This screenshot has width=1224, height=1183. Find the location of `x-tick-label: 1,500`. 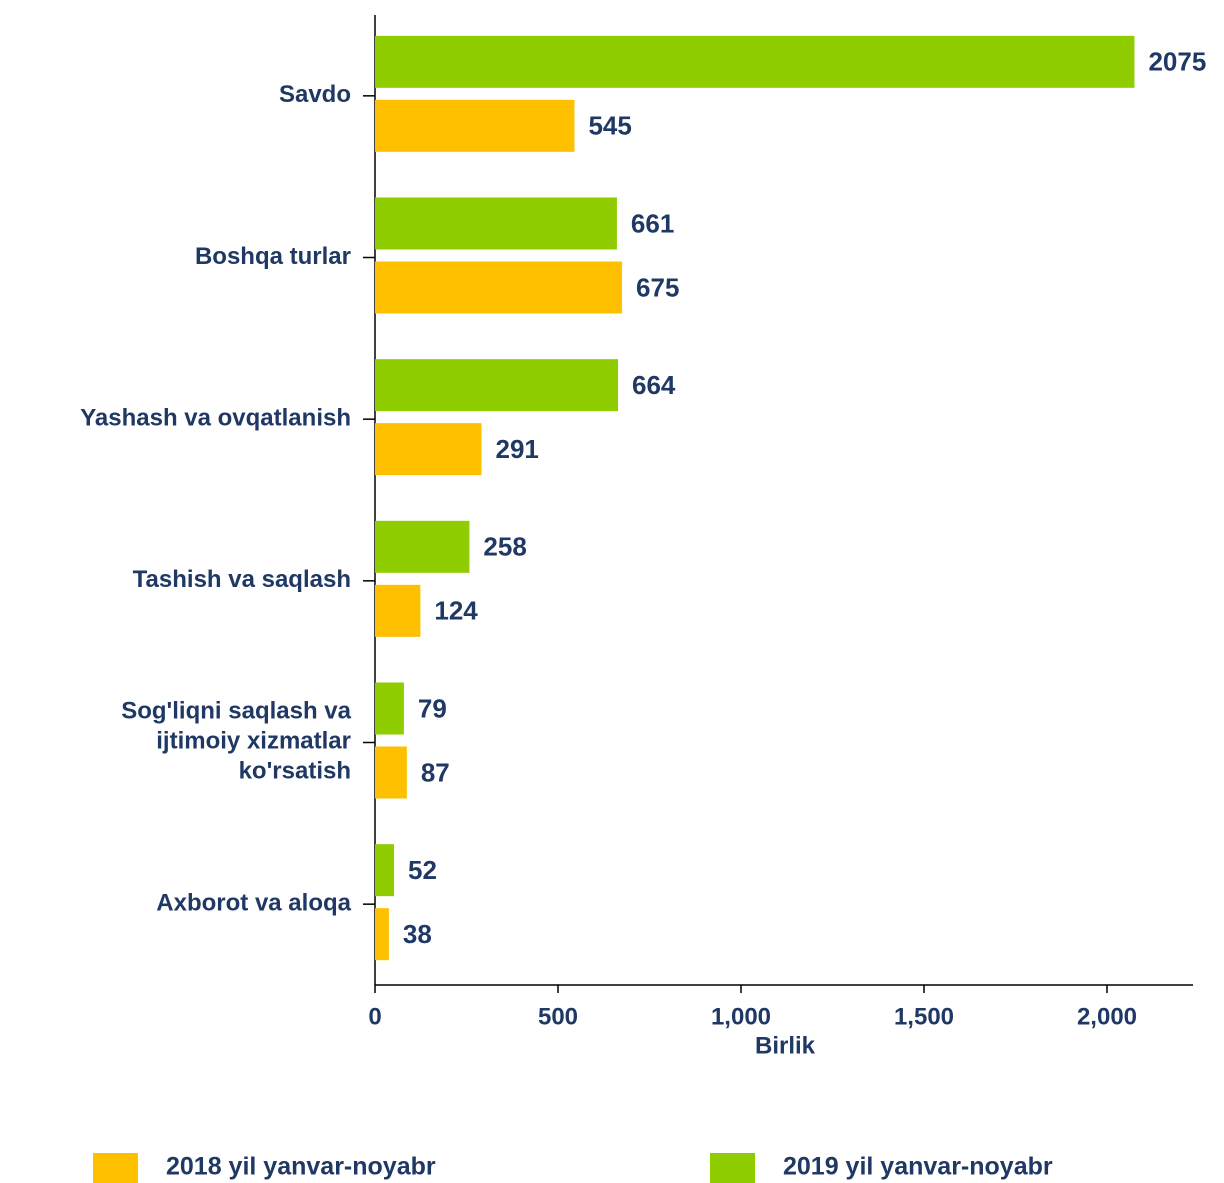

x-tick-label: 1,500 is located at coordinates (924, 1016).